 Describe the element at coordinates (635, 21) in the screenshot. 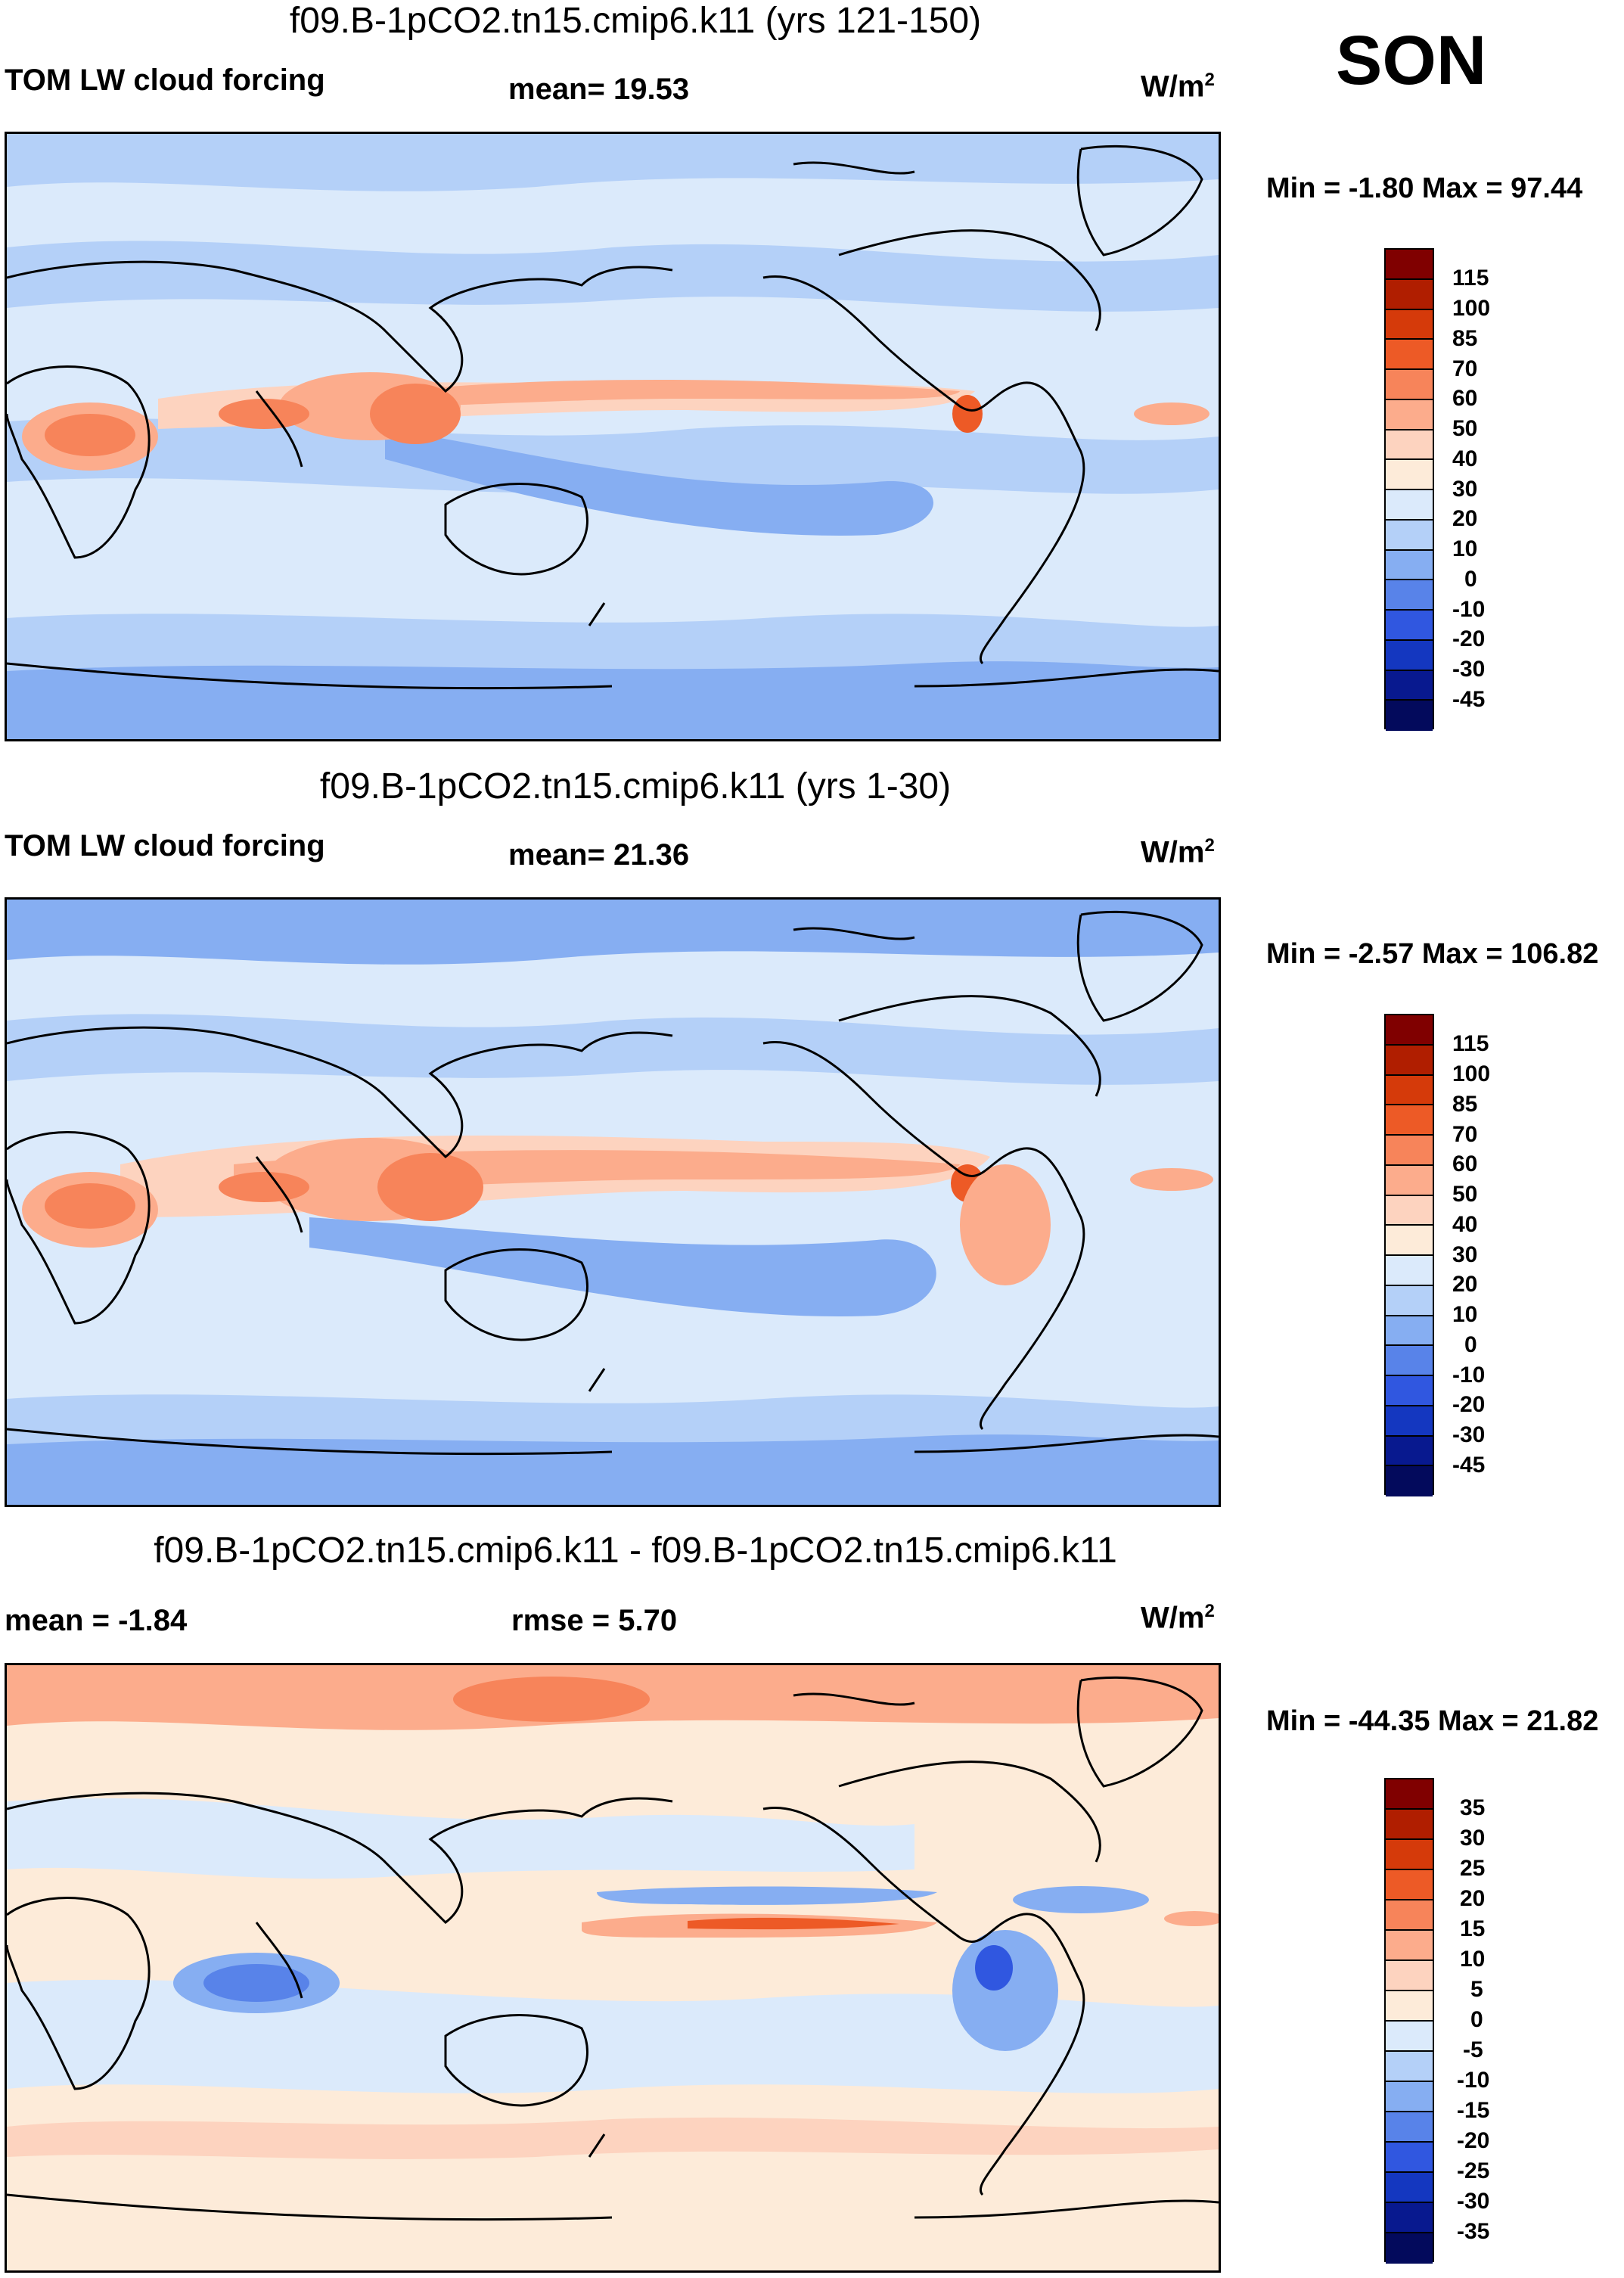

I see `panel-1-title: f09.B-1pCO2.tn15.cmip6.k11 (yrs 121-150)` at that location.